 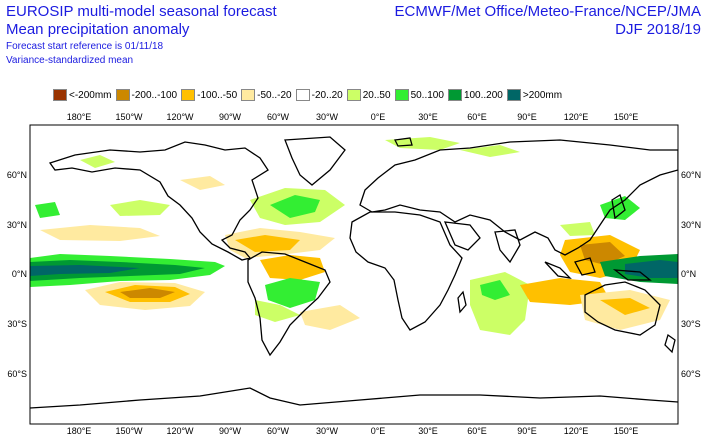 I want to click on lat-label: 60°N, so click(x=17, y=175).